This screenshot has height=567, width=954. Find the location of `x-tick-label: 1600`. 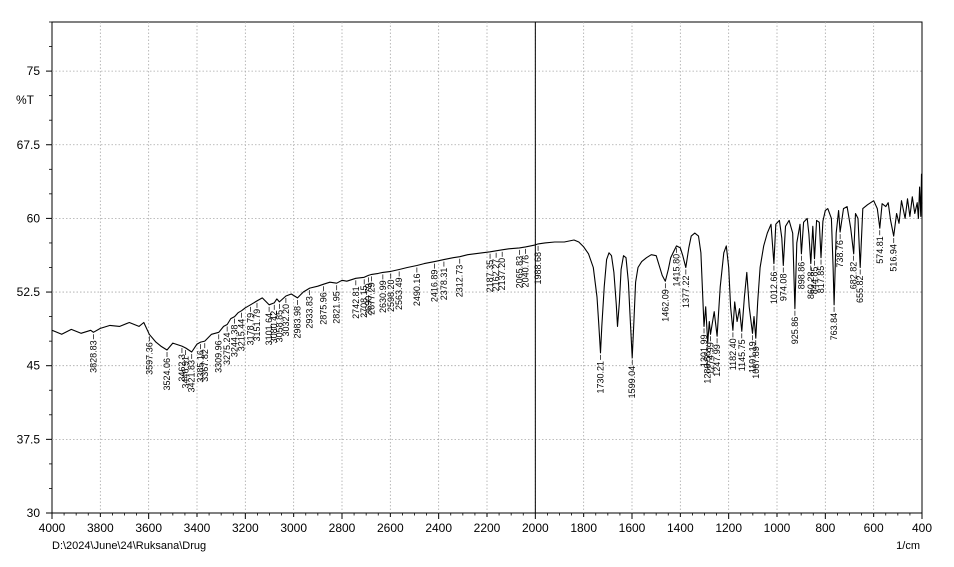

x-tick-label: 1600 is located at coordinates (632, 528).